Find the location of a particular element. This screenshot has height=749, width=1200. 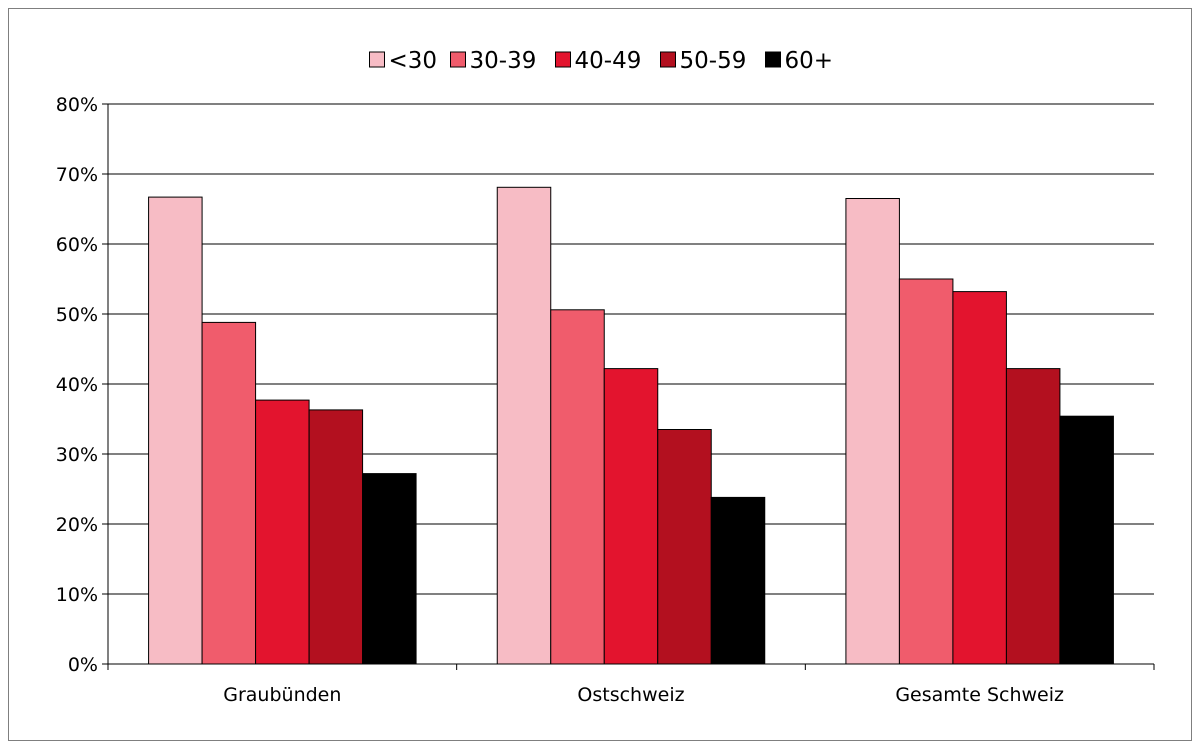

legend-label: 60+ is located at coordinates (809, 61).